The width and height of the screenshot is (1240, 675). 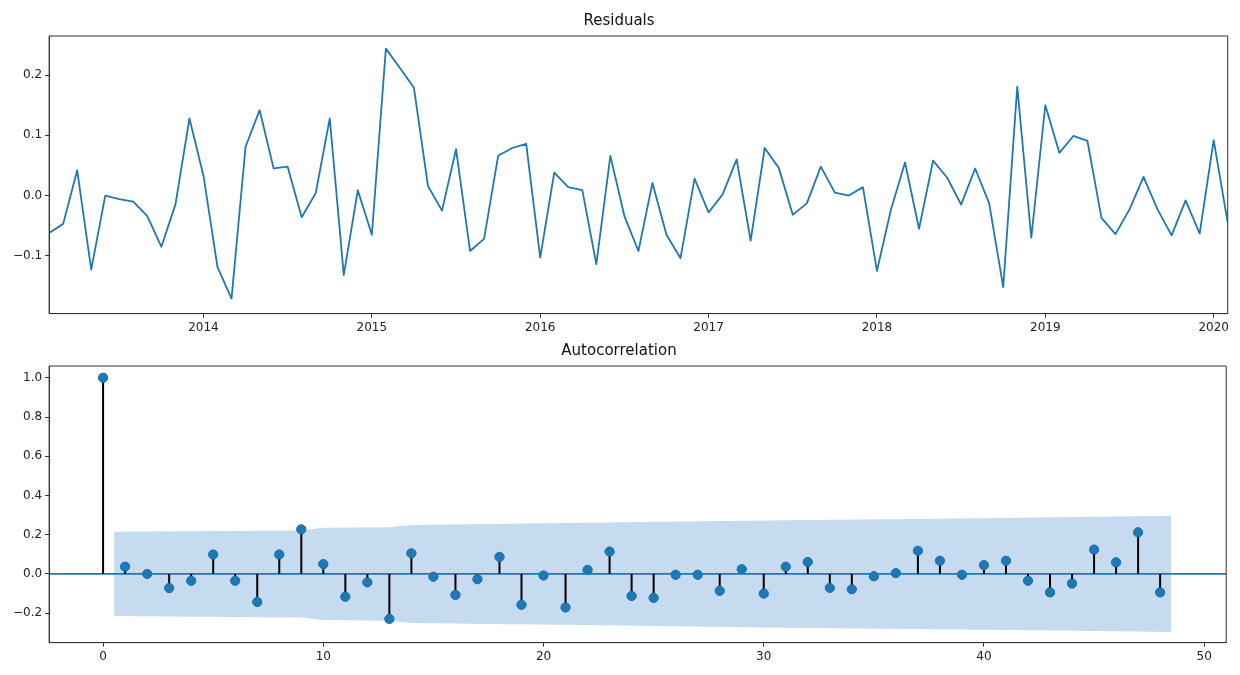 What do you see at coordinates (33, 376) in the screenshot?
I see `y-tick-label: 1.0` at bounding box center [33, 376].